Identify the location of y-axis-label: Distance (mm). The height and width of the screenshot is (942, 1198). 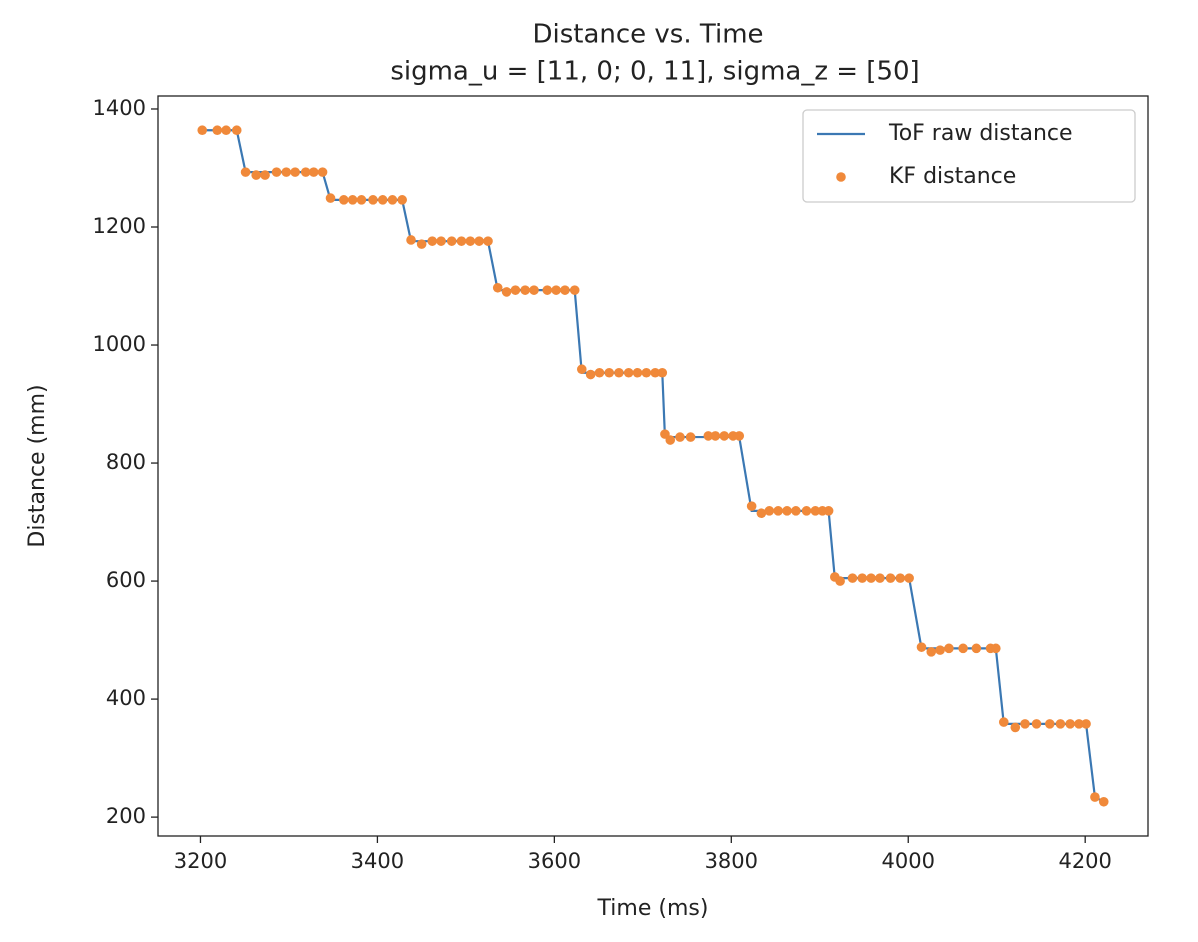
(37, 465).